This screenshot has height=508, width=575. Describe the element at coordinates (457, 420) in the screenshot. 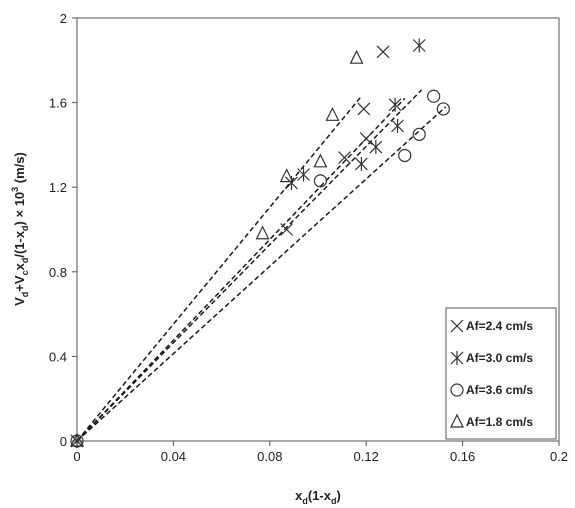

I see `legend-marker-triangle` at that location.